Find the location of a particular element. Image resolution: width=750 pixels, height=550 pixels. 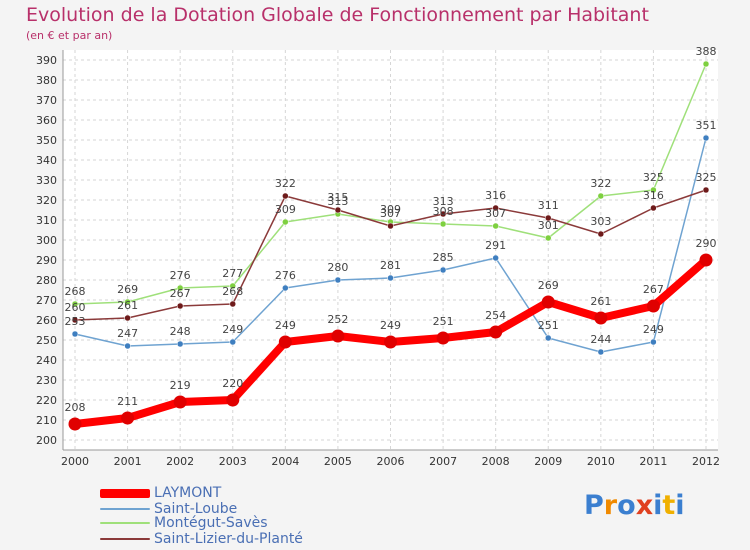

data-label: 251 is located at coordinates (443, 321).